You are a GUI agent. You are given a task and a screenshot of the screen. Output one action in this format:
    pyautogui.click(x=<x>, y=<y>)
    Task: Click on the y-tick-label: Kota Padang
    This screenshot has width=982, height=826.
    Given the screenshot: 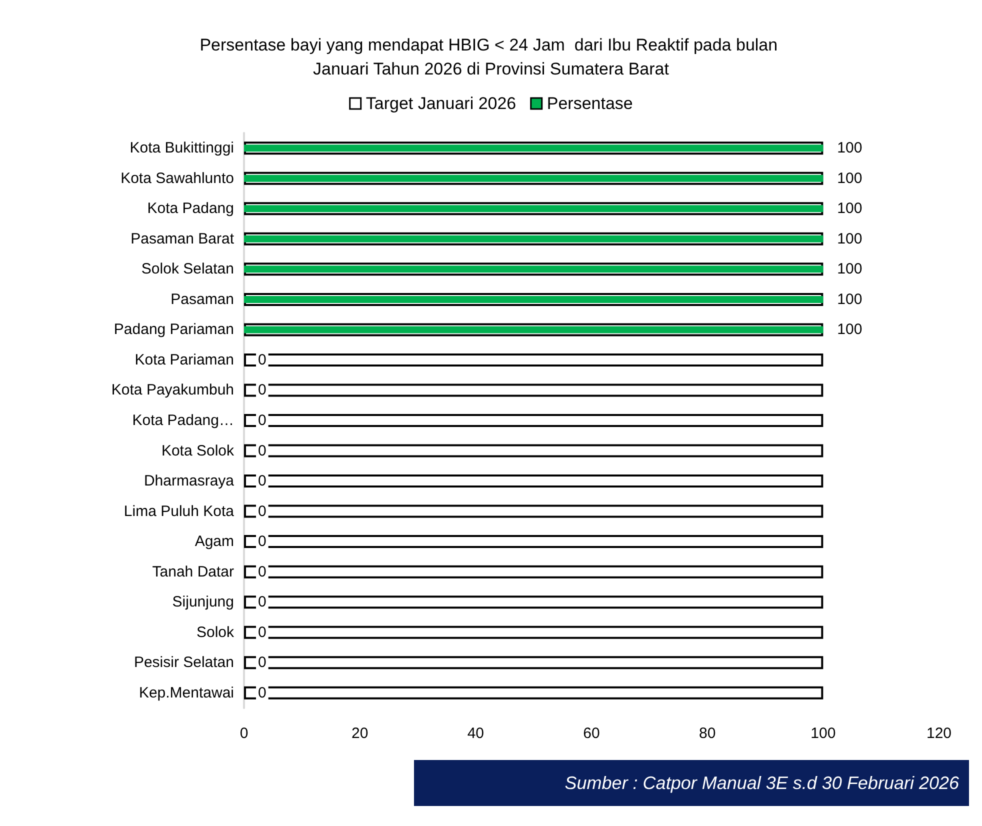 What is the action you would take?
    pyautogui.click(x=190, y=209)
    